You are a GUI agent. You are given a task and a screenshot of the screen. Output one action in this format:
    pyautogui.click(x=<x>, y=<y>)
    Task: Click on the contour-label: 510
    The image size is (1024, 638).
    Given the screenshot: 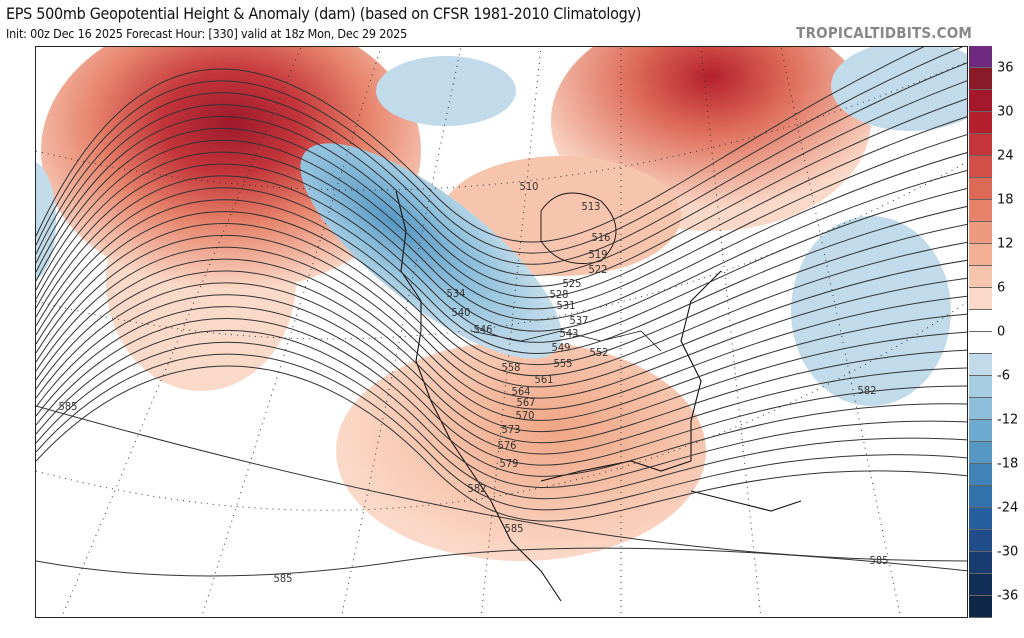 What is the action you would take?
    pyautogui.click(x=529, y=186)
    